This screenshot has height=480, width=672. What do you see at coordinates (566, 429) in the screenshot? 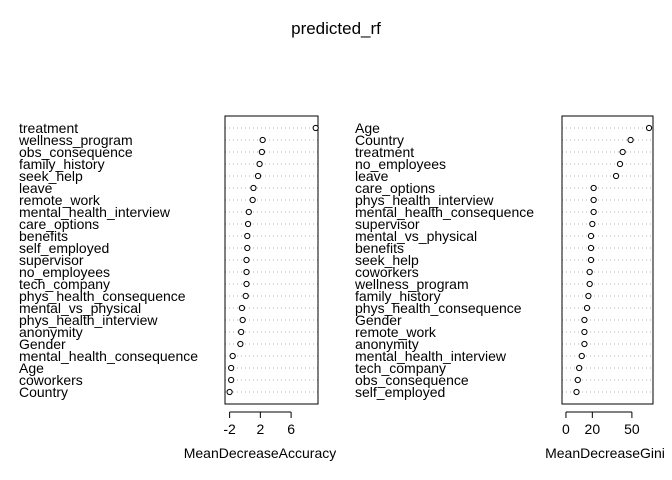
I see `x-tick-label: 0` at bounding box center [566, 429].